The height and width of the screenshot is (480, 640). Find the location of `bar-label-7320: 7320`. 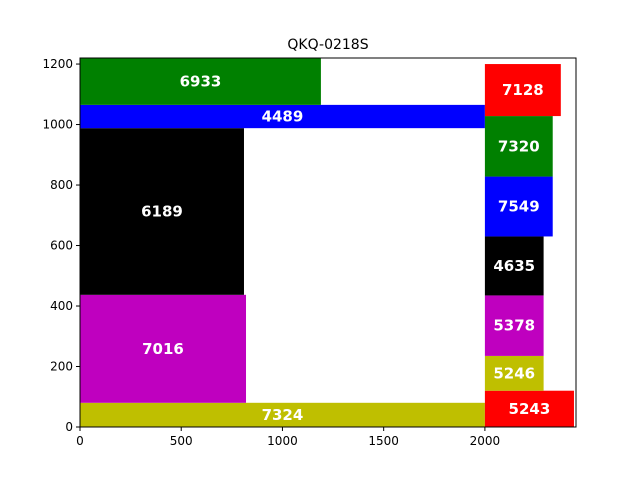

bar-label-7320: 7320 is located at coordinates (519, 146).